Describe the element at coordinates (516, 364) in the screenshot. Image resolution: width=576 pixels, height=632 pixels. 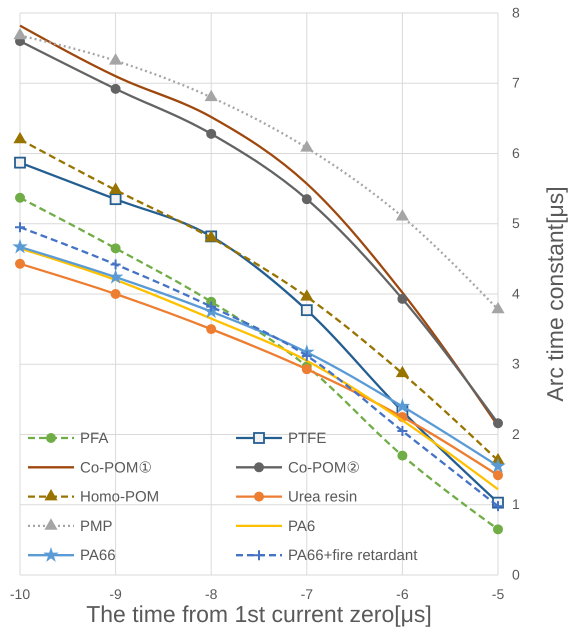
I see `y-tick-label: 3` at that location.